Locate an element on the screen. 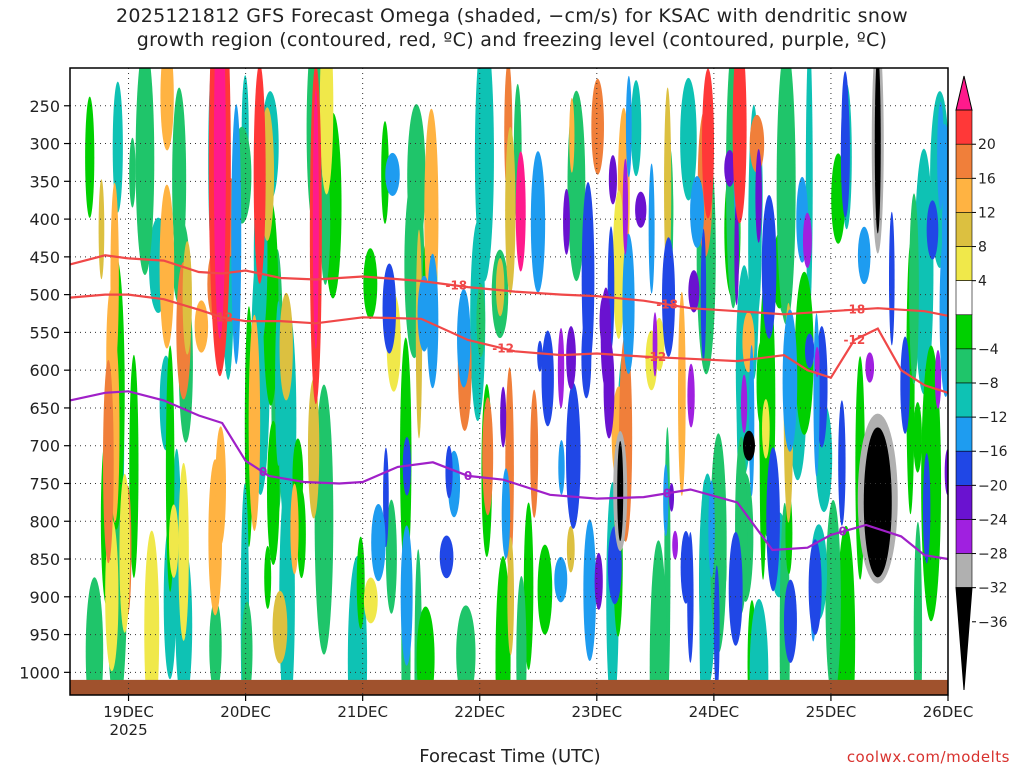 The height and width of the screenshot is (768, 1024). x-tick-label: 25DEC is located at coordinates (831, 712).